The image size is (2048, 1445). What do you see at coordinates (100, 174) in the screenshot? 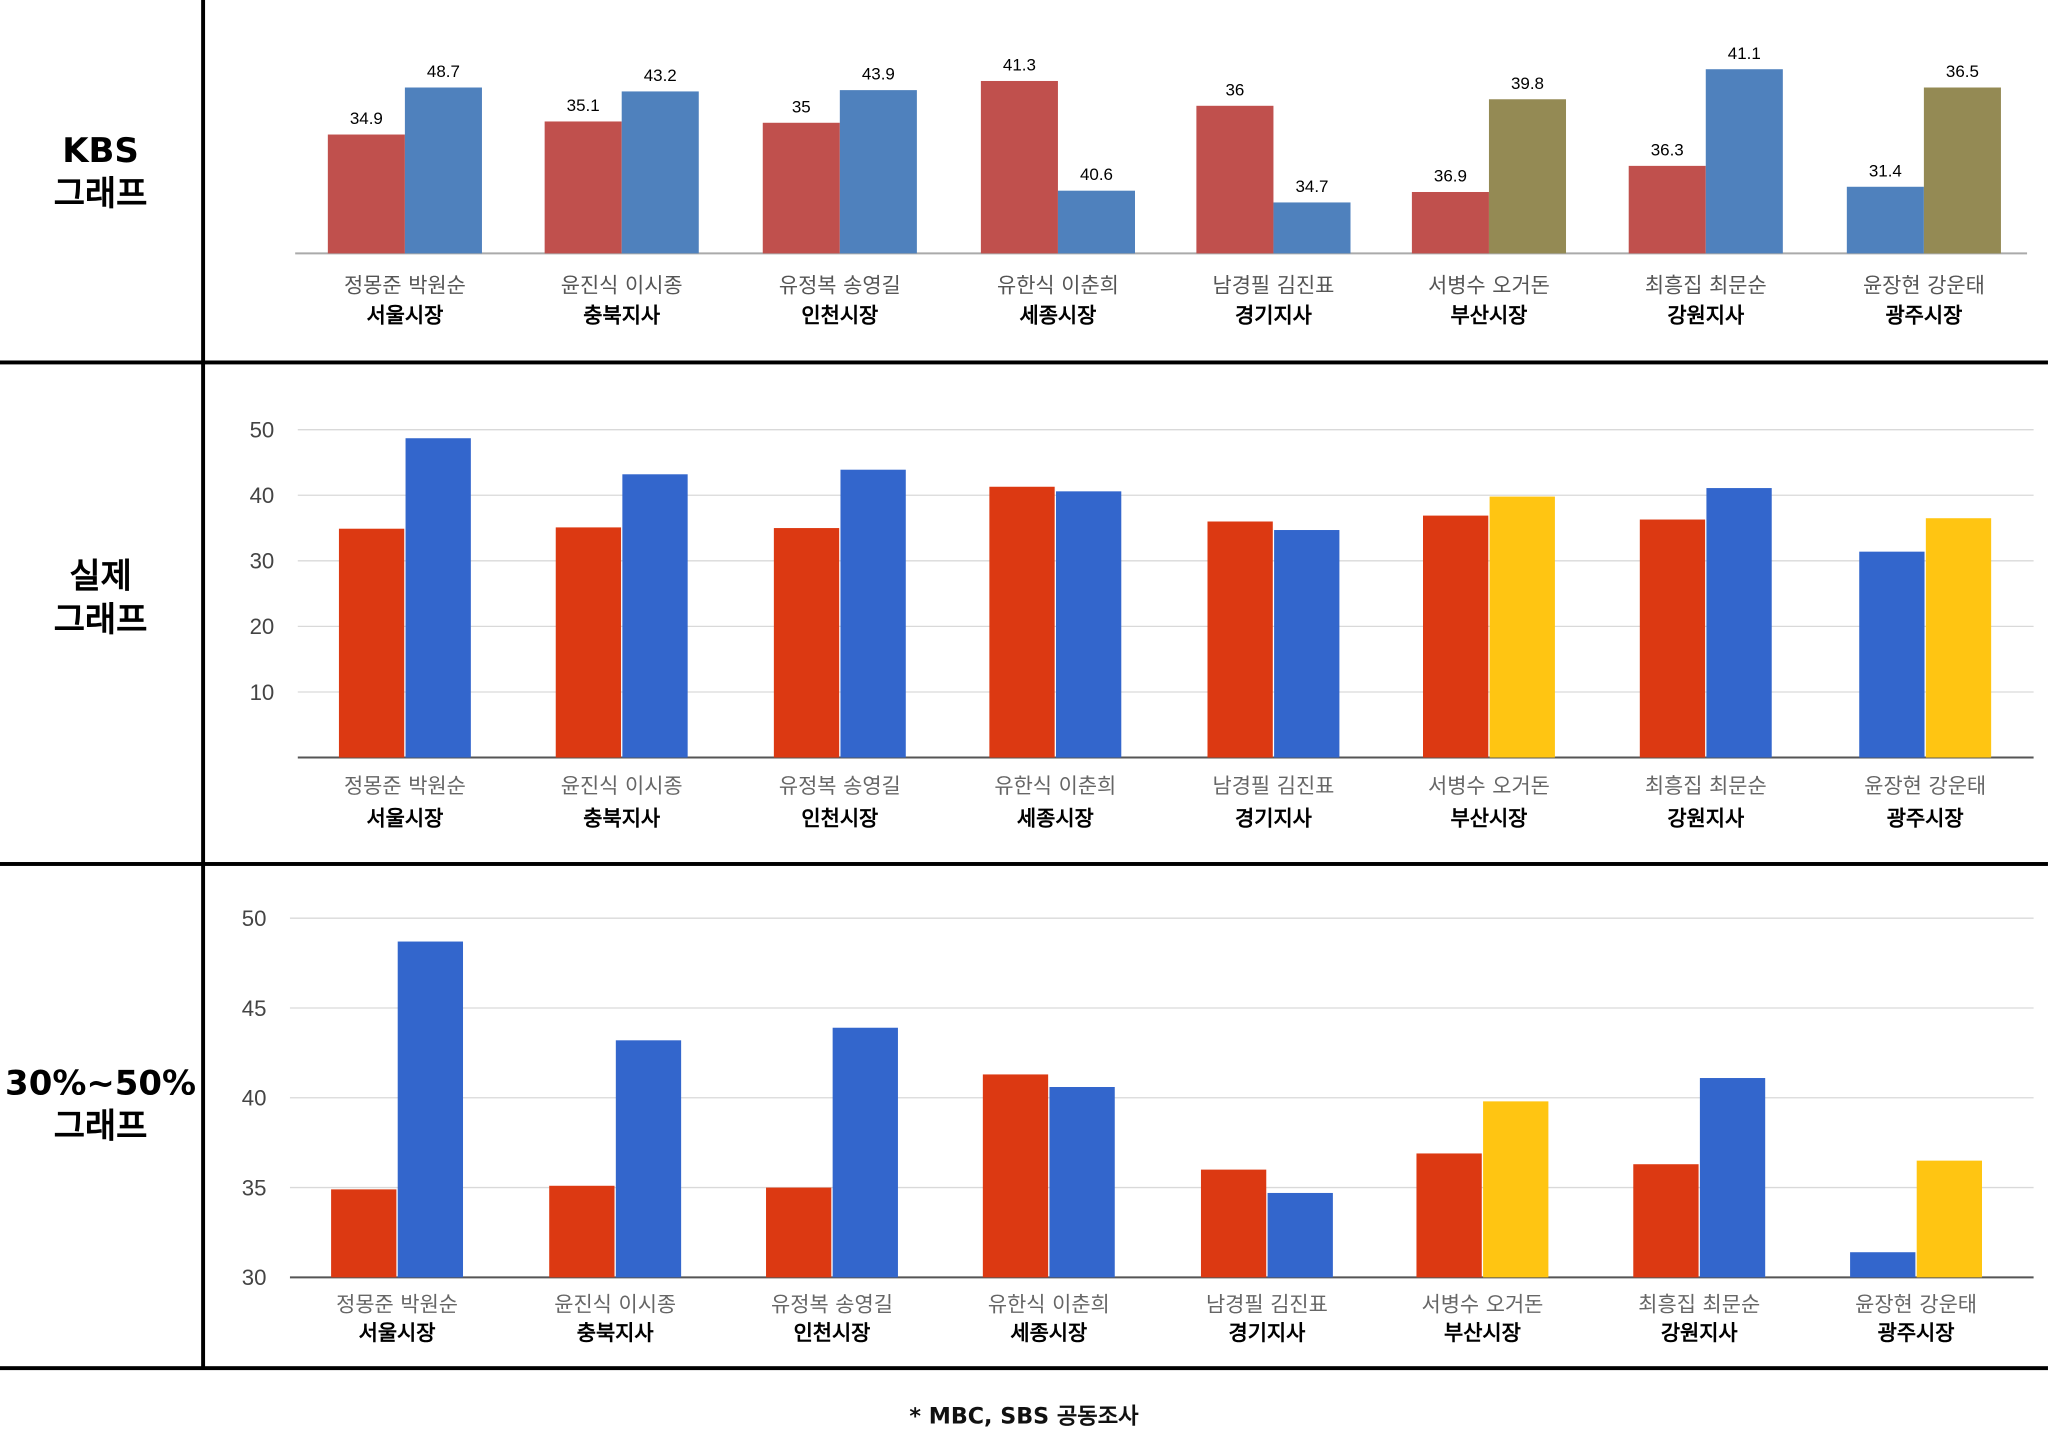
I see `section-label-kbs: KBS 그래프` at bounding box center [100, 174].